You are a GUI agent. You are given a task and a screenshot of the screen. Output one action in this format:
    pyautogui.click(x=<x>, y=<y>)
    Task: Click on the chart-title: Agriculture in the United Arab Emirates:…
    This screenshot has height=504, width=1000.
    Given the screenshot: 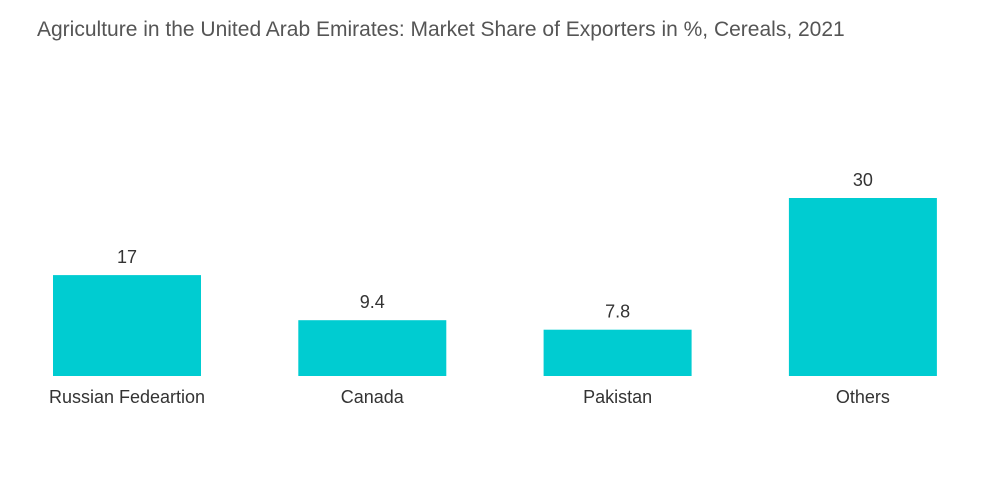 What is the action you would take?
    pyautogui.click(x=441, y=29)
    